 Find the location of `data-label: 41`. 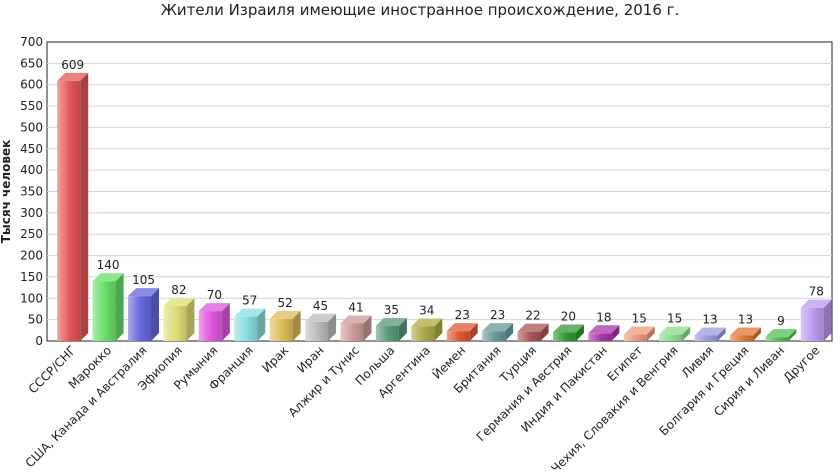

data-label: 41 is located at coordinates (355, 307).